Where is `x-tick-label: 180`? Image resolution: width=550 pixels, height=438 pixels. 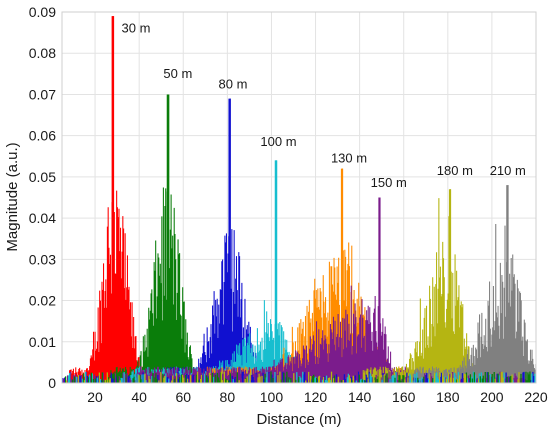
x-tick-label: 180 is located at coordinates (448, 397).